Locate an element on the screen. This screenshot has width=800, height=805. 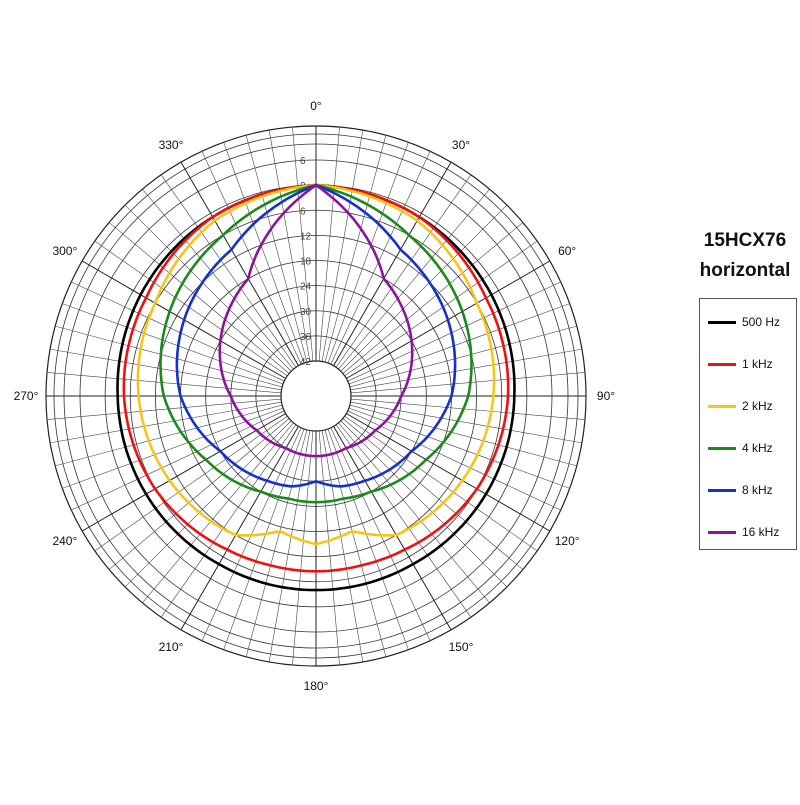
radial-tick-label: 18 is located at coordinates (306, 262).